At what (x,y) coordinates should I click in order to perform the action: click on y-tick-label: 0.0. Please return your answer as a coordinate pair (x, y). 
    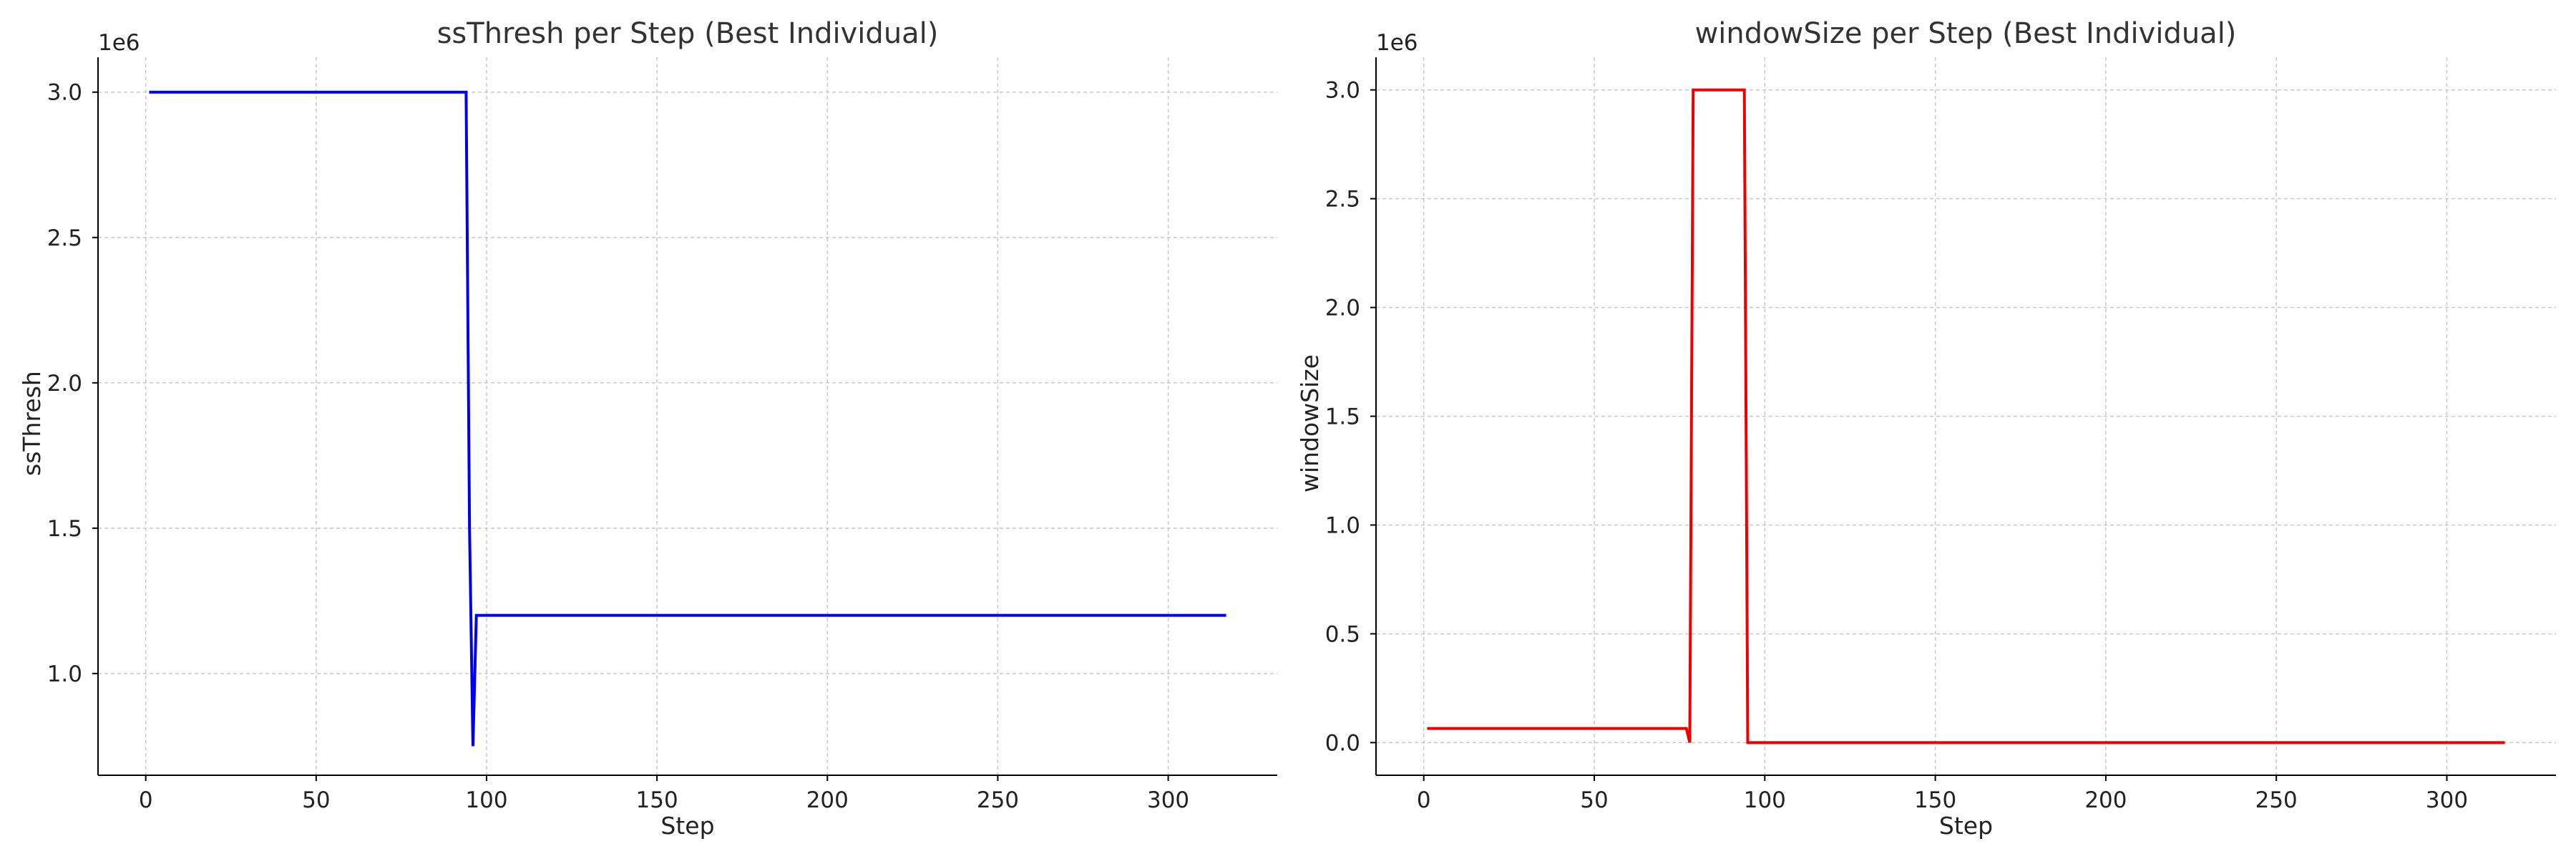
    Looking at the image, I should click on (1342, 743).